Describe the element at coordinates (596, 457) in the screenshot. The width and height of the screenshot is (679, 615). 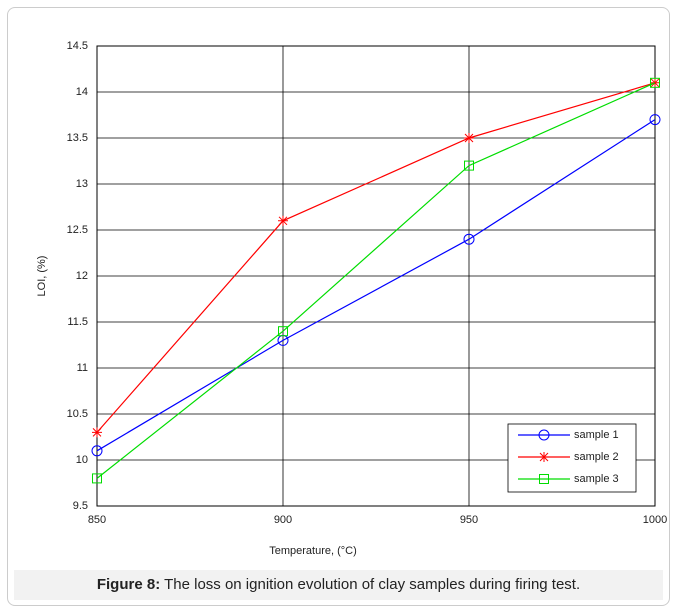
I see `legend-label: sample 2` at that location.